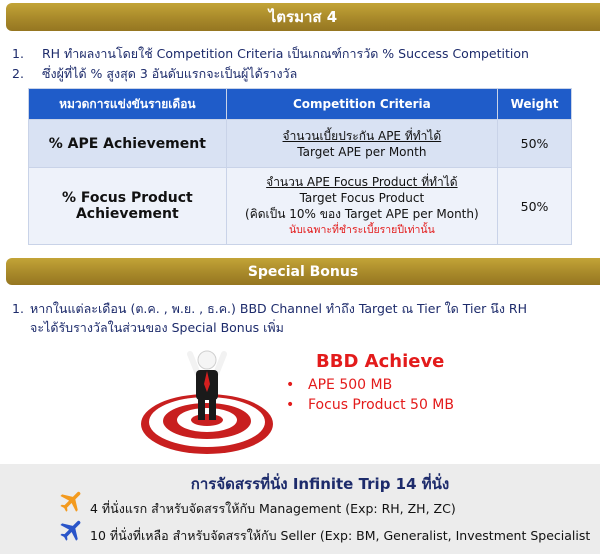 The height and width of the screenshot is (554, 600). I want to click on list-item: APE 500 MB, so click(370, 385).